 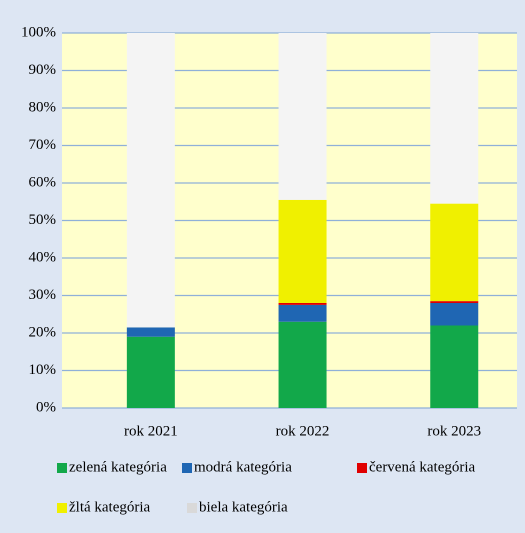 What do you see at coordinates (422, 467) in the screenshot?
I see `legend-label: červená kategória` at bounding box center [422, 467].